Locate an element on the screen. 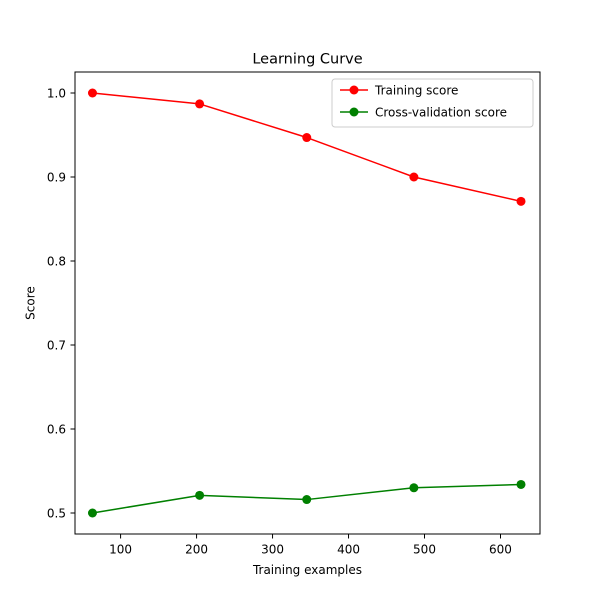 This screenshot has height=600, width=600. legend-box is located at coordinates (432, 103).